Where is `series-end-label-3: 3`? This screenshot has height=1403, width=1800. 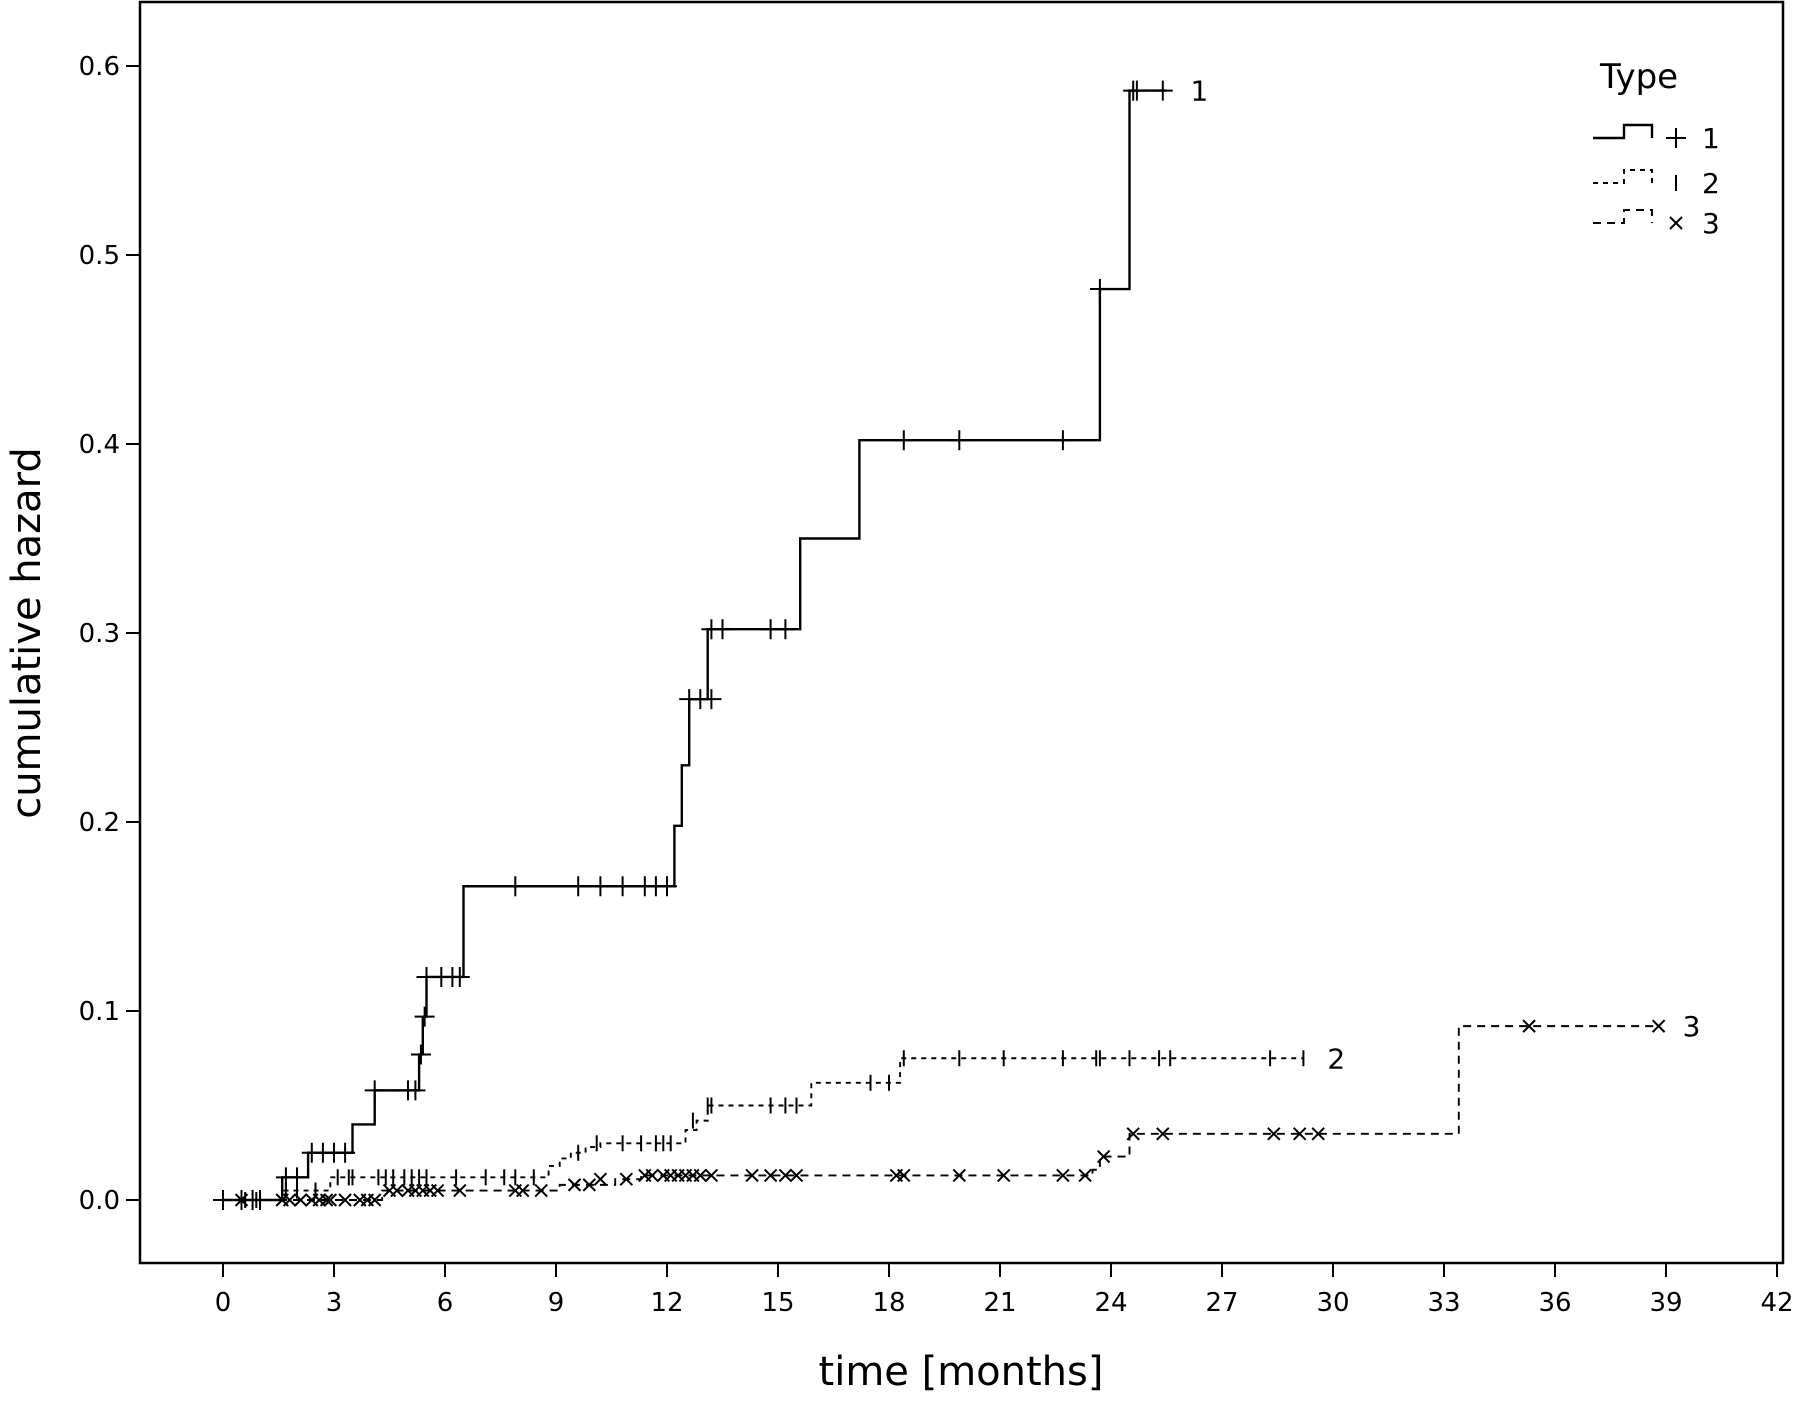
series-end-label-3: 3 is located at coordinates (1692, 1026).